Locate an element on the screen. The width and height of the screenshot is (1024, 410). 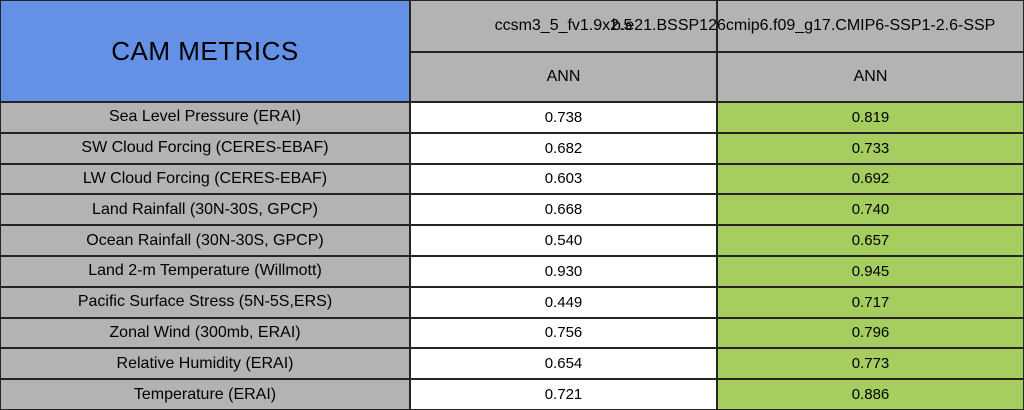
metric-value: 0.668 is located at coordinates (563, 210).